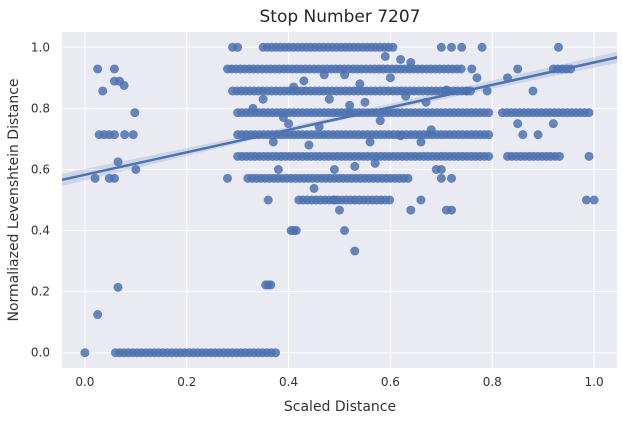 The image size is (622, 426). What do you see at coordinates (390, 382) in the screenshot?
I see `x-tick-label: 0.6` at bounding box center [390, 382].